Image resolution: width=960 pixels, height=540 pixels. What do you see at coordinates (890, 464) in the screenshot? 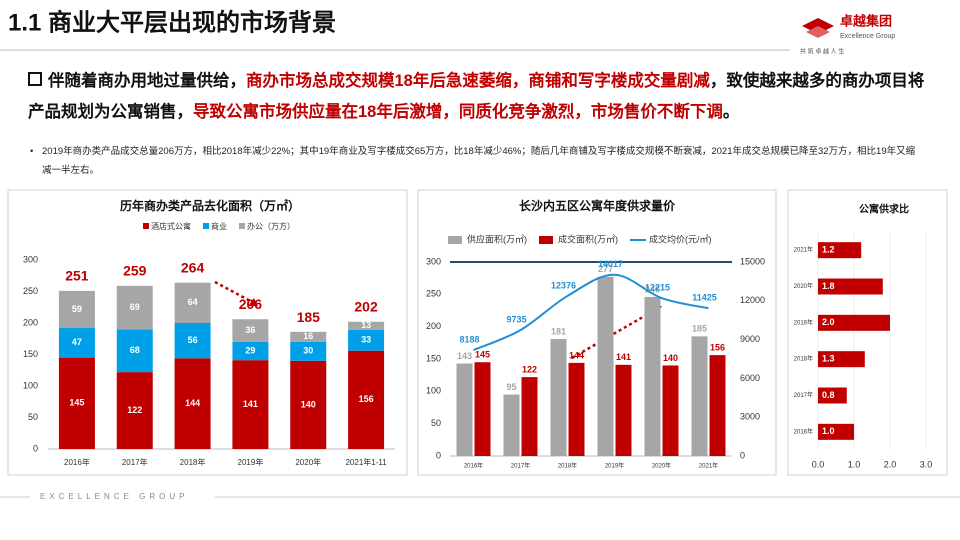
I see `x-tick-label: 2.0` at bounding box center [890, 464].